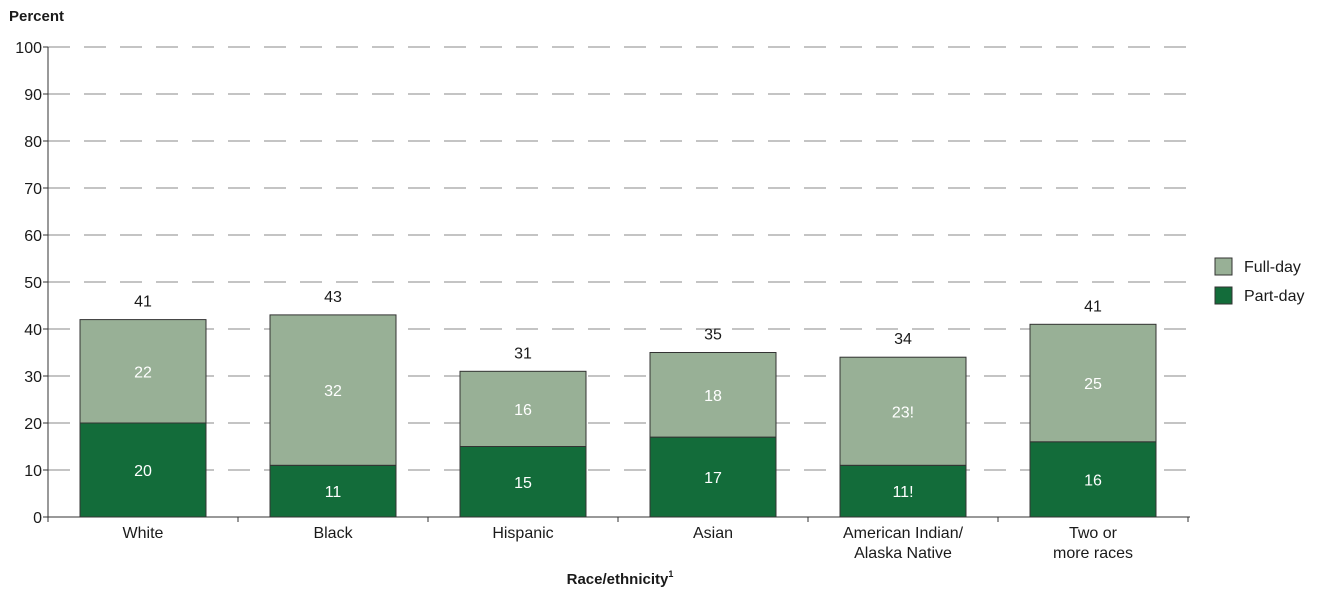  Describe the element at coordinates (670, 574) in the screenshot. I see `x-axis-title-footnote: 1` at that location.